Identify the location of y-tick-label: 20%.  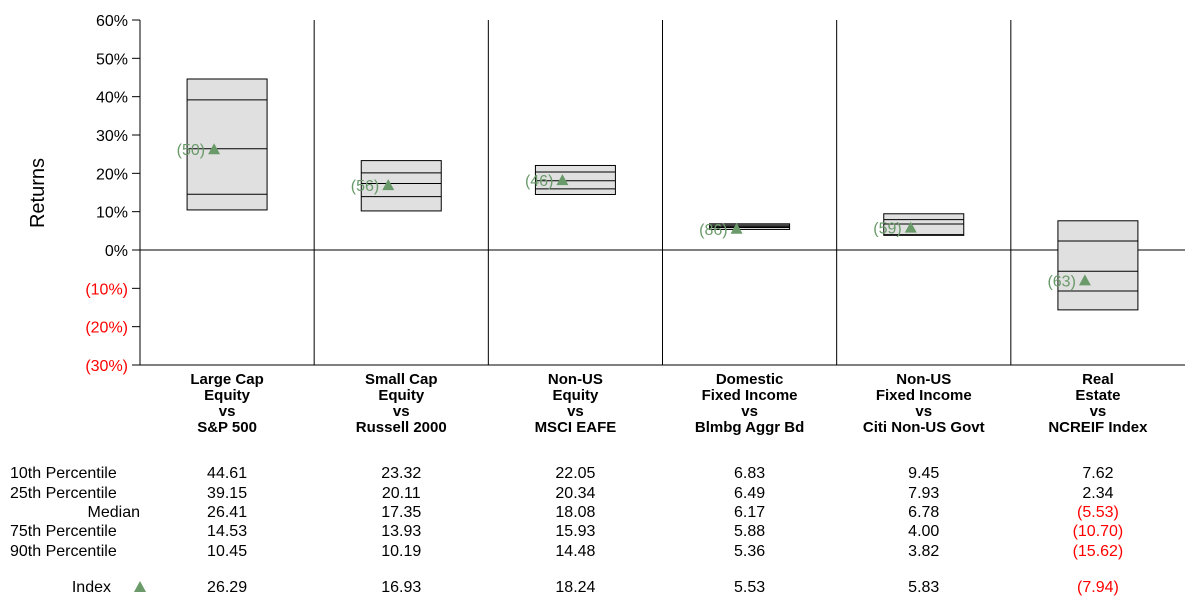
(112, 174).